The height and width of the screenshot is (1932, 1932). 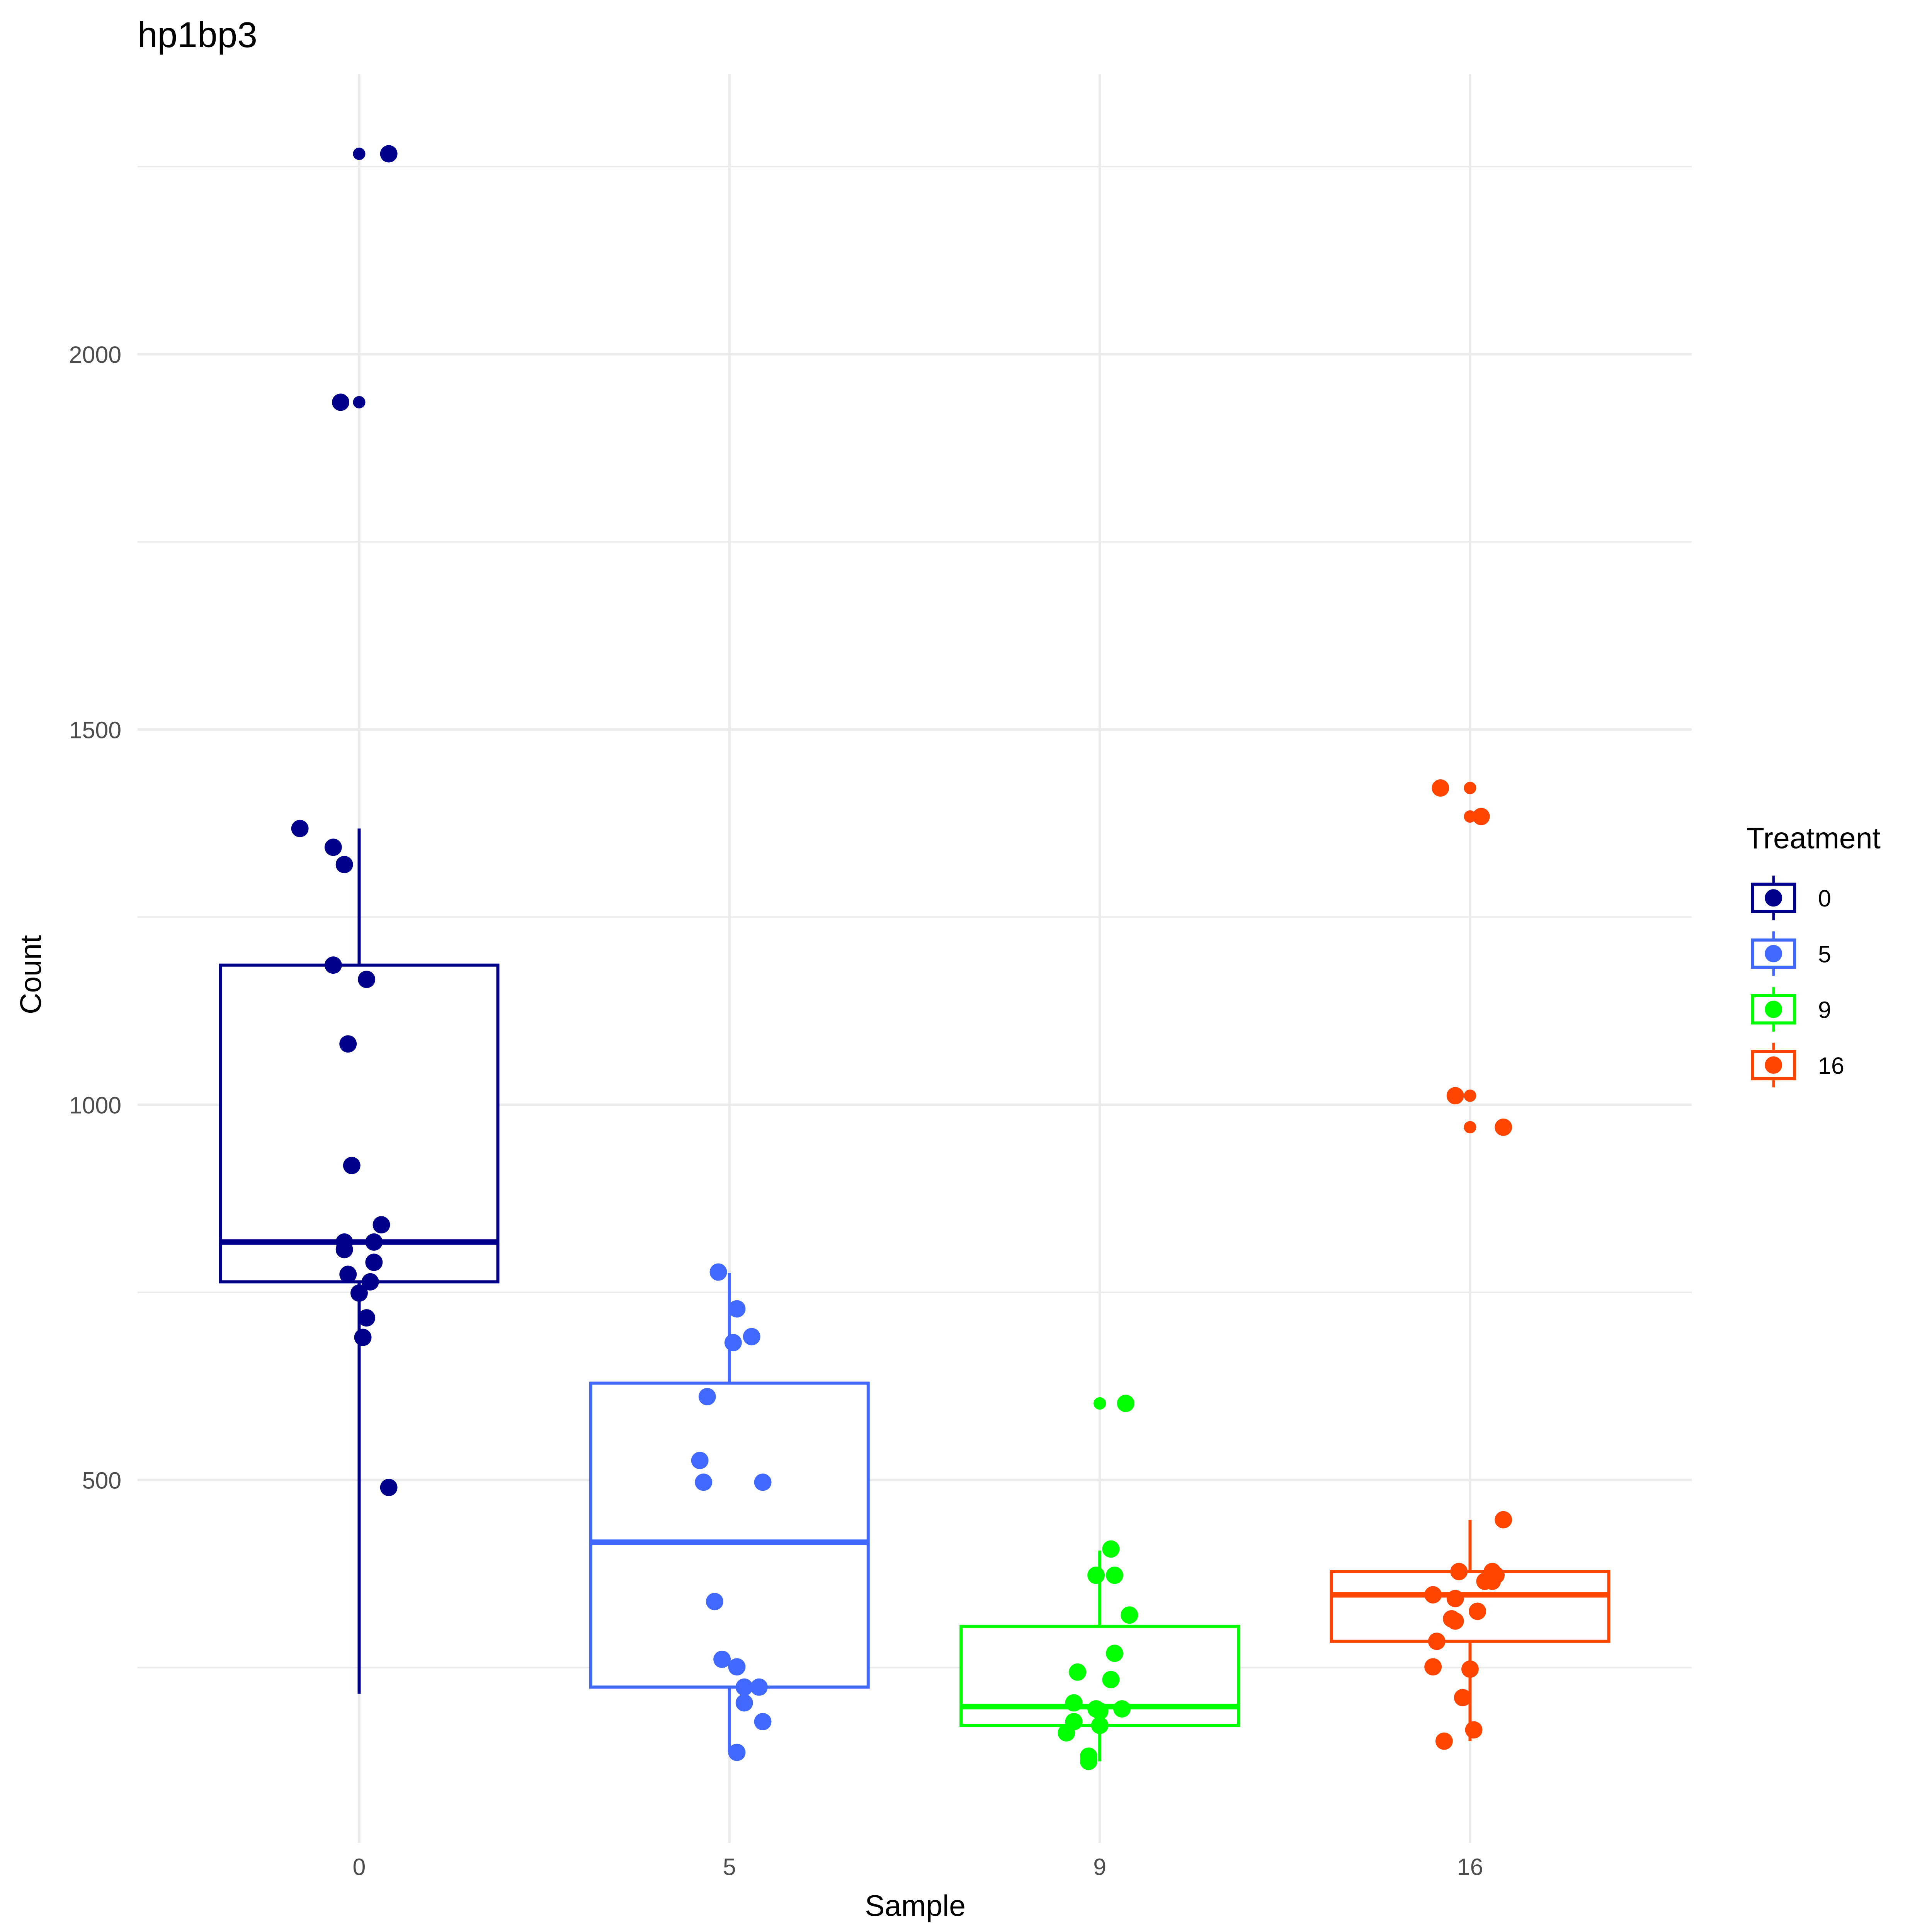 I want to click on chart-title: hp1bp3, so click(x=198, y=35).